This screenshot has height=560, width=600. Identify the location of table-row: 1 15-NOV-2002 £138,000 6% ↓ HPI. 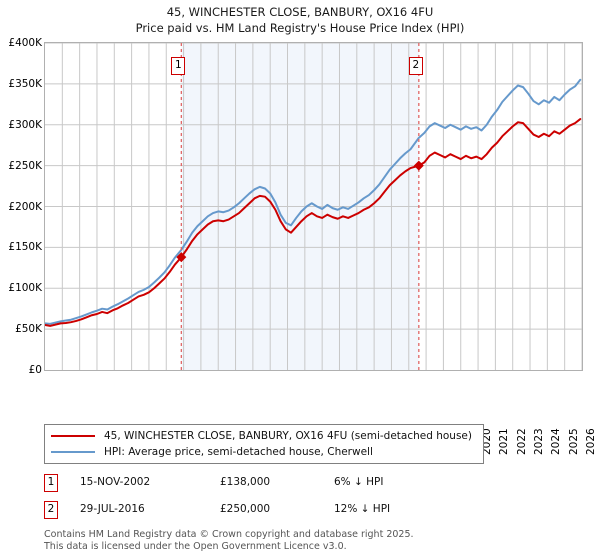
(279, 485).